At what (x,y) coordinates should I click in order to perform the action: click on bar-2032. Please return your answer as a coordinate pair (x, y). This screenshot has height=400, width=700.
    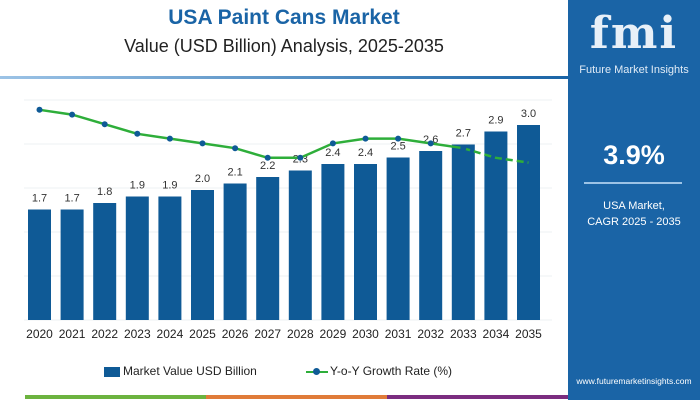
    Looking at the image, I should click on (431, 235).